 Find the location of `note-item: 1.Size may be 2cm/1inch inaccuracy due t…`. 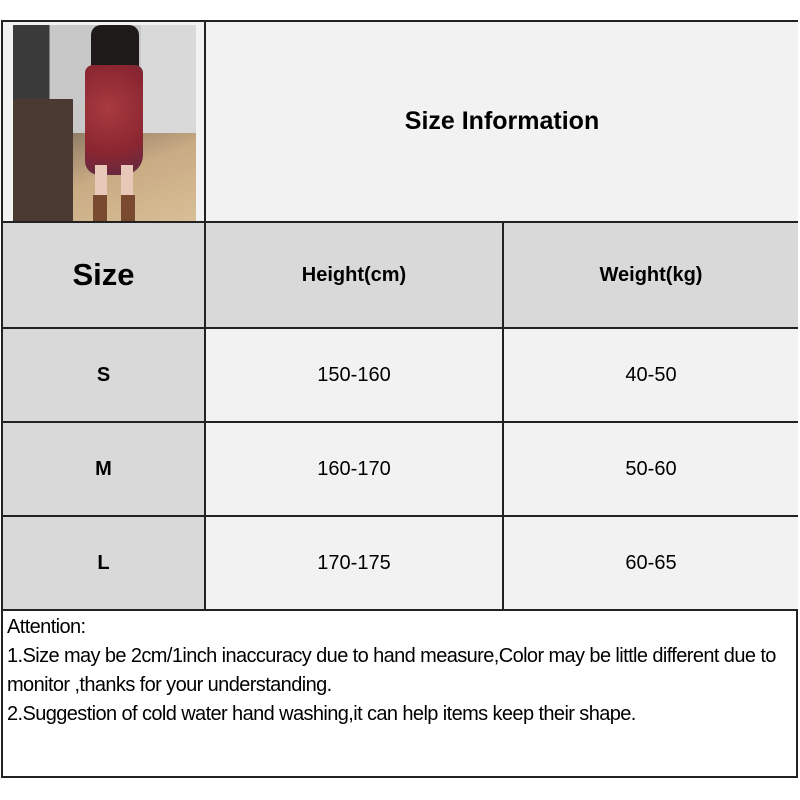

note-item: 1.Size may be 2cm/1inch inaccuracy due t… is located at coordinates (391, 670).